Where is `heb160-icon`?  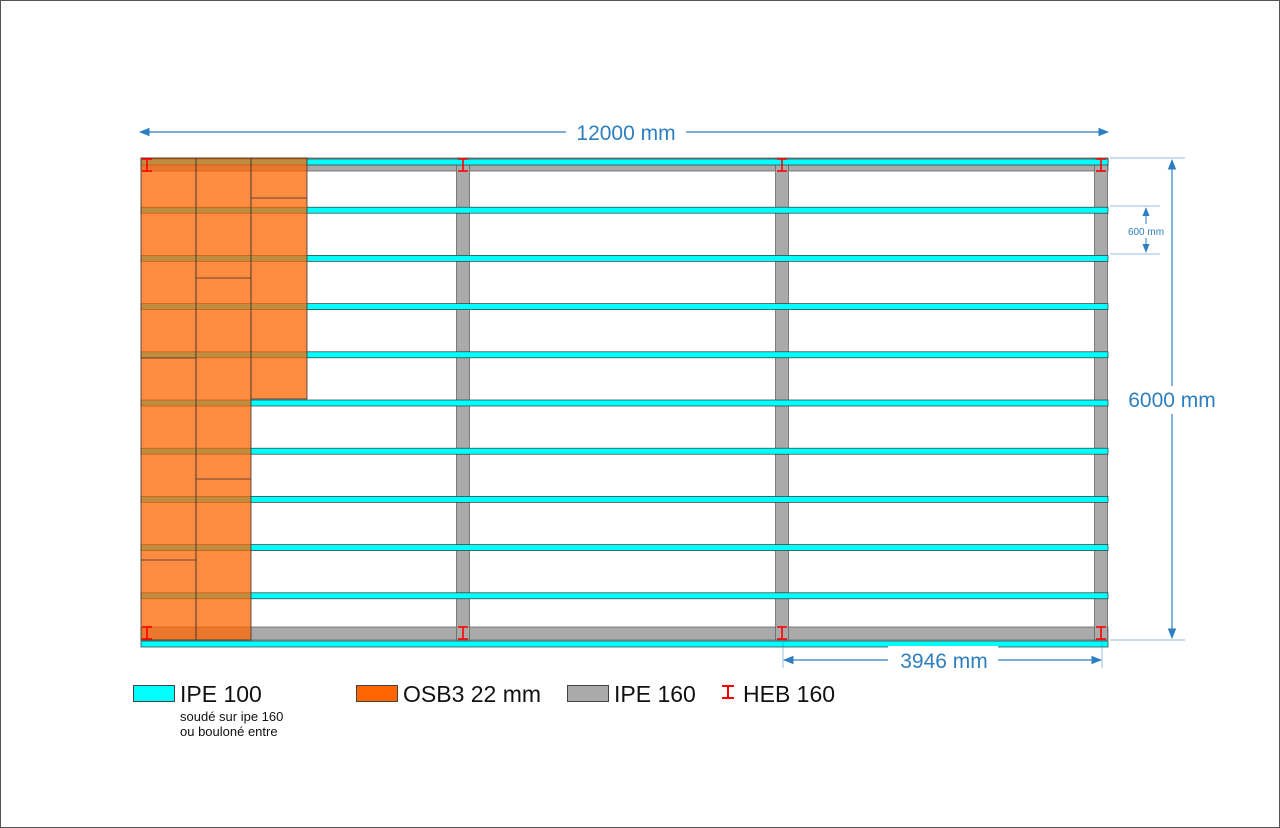 heb160-icon is located at coordinates (728, 692).